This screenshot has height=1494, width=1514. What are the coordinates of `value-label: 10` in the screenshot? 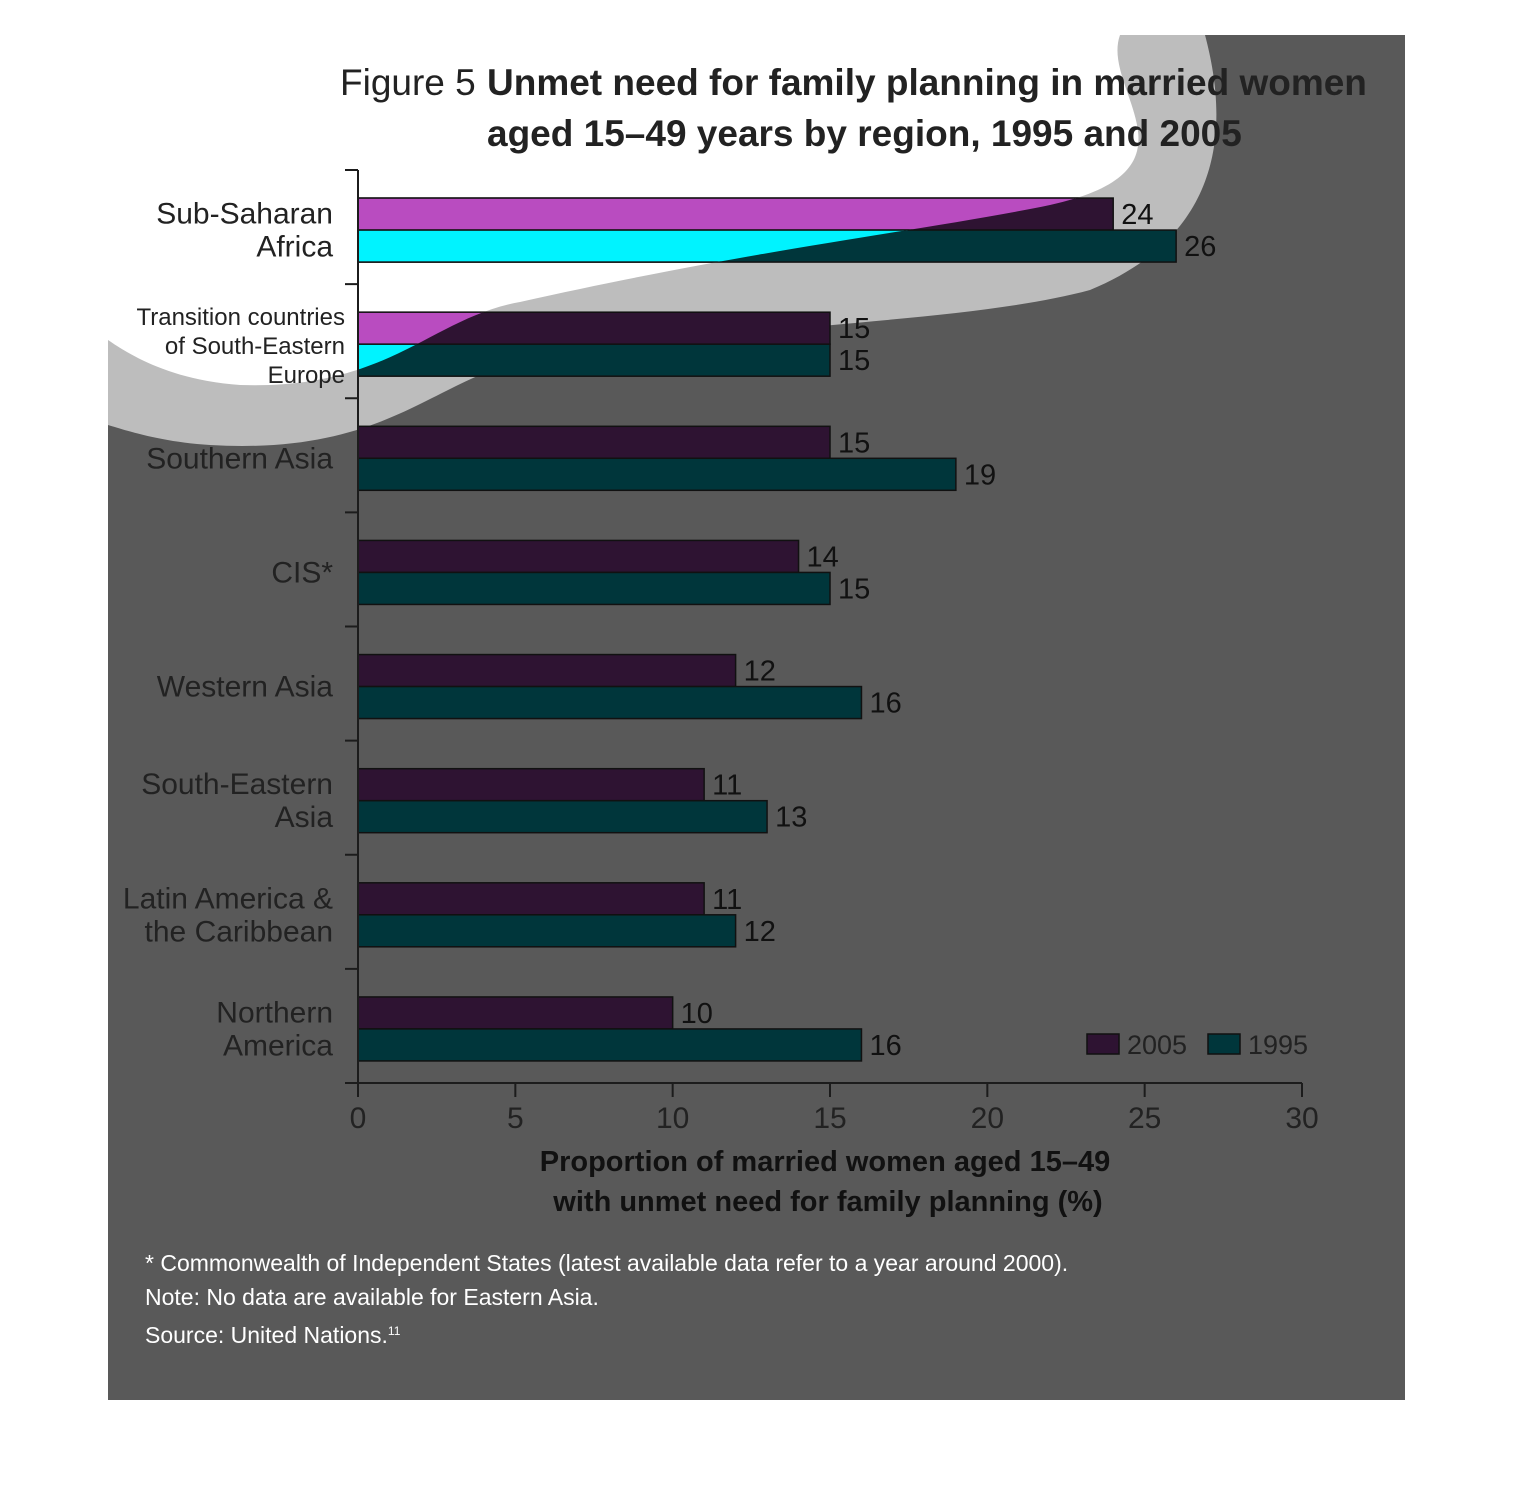 It's located at (697, 1014).